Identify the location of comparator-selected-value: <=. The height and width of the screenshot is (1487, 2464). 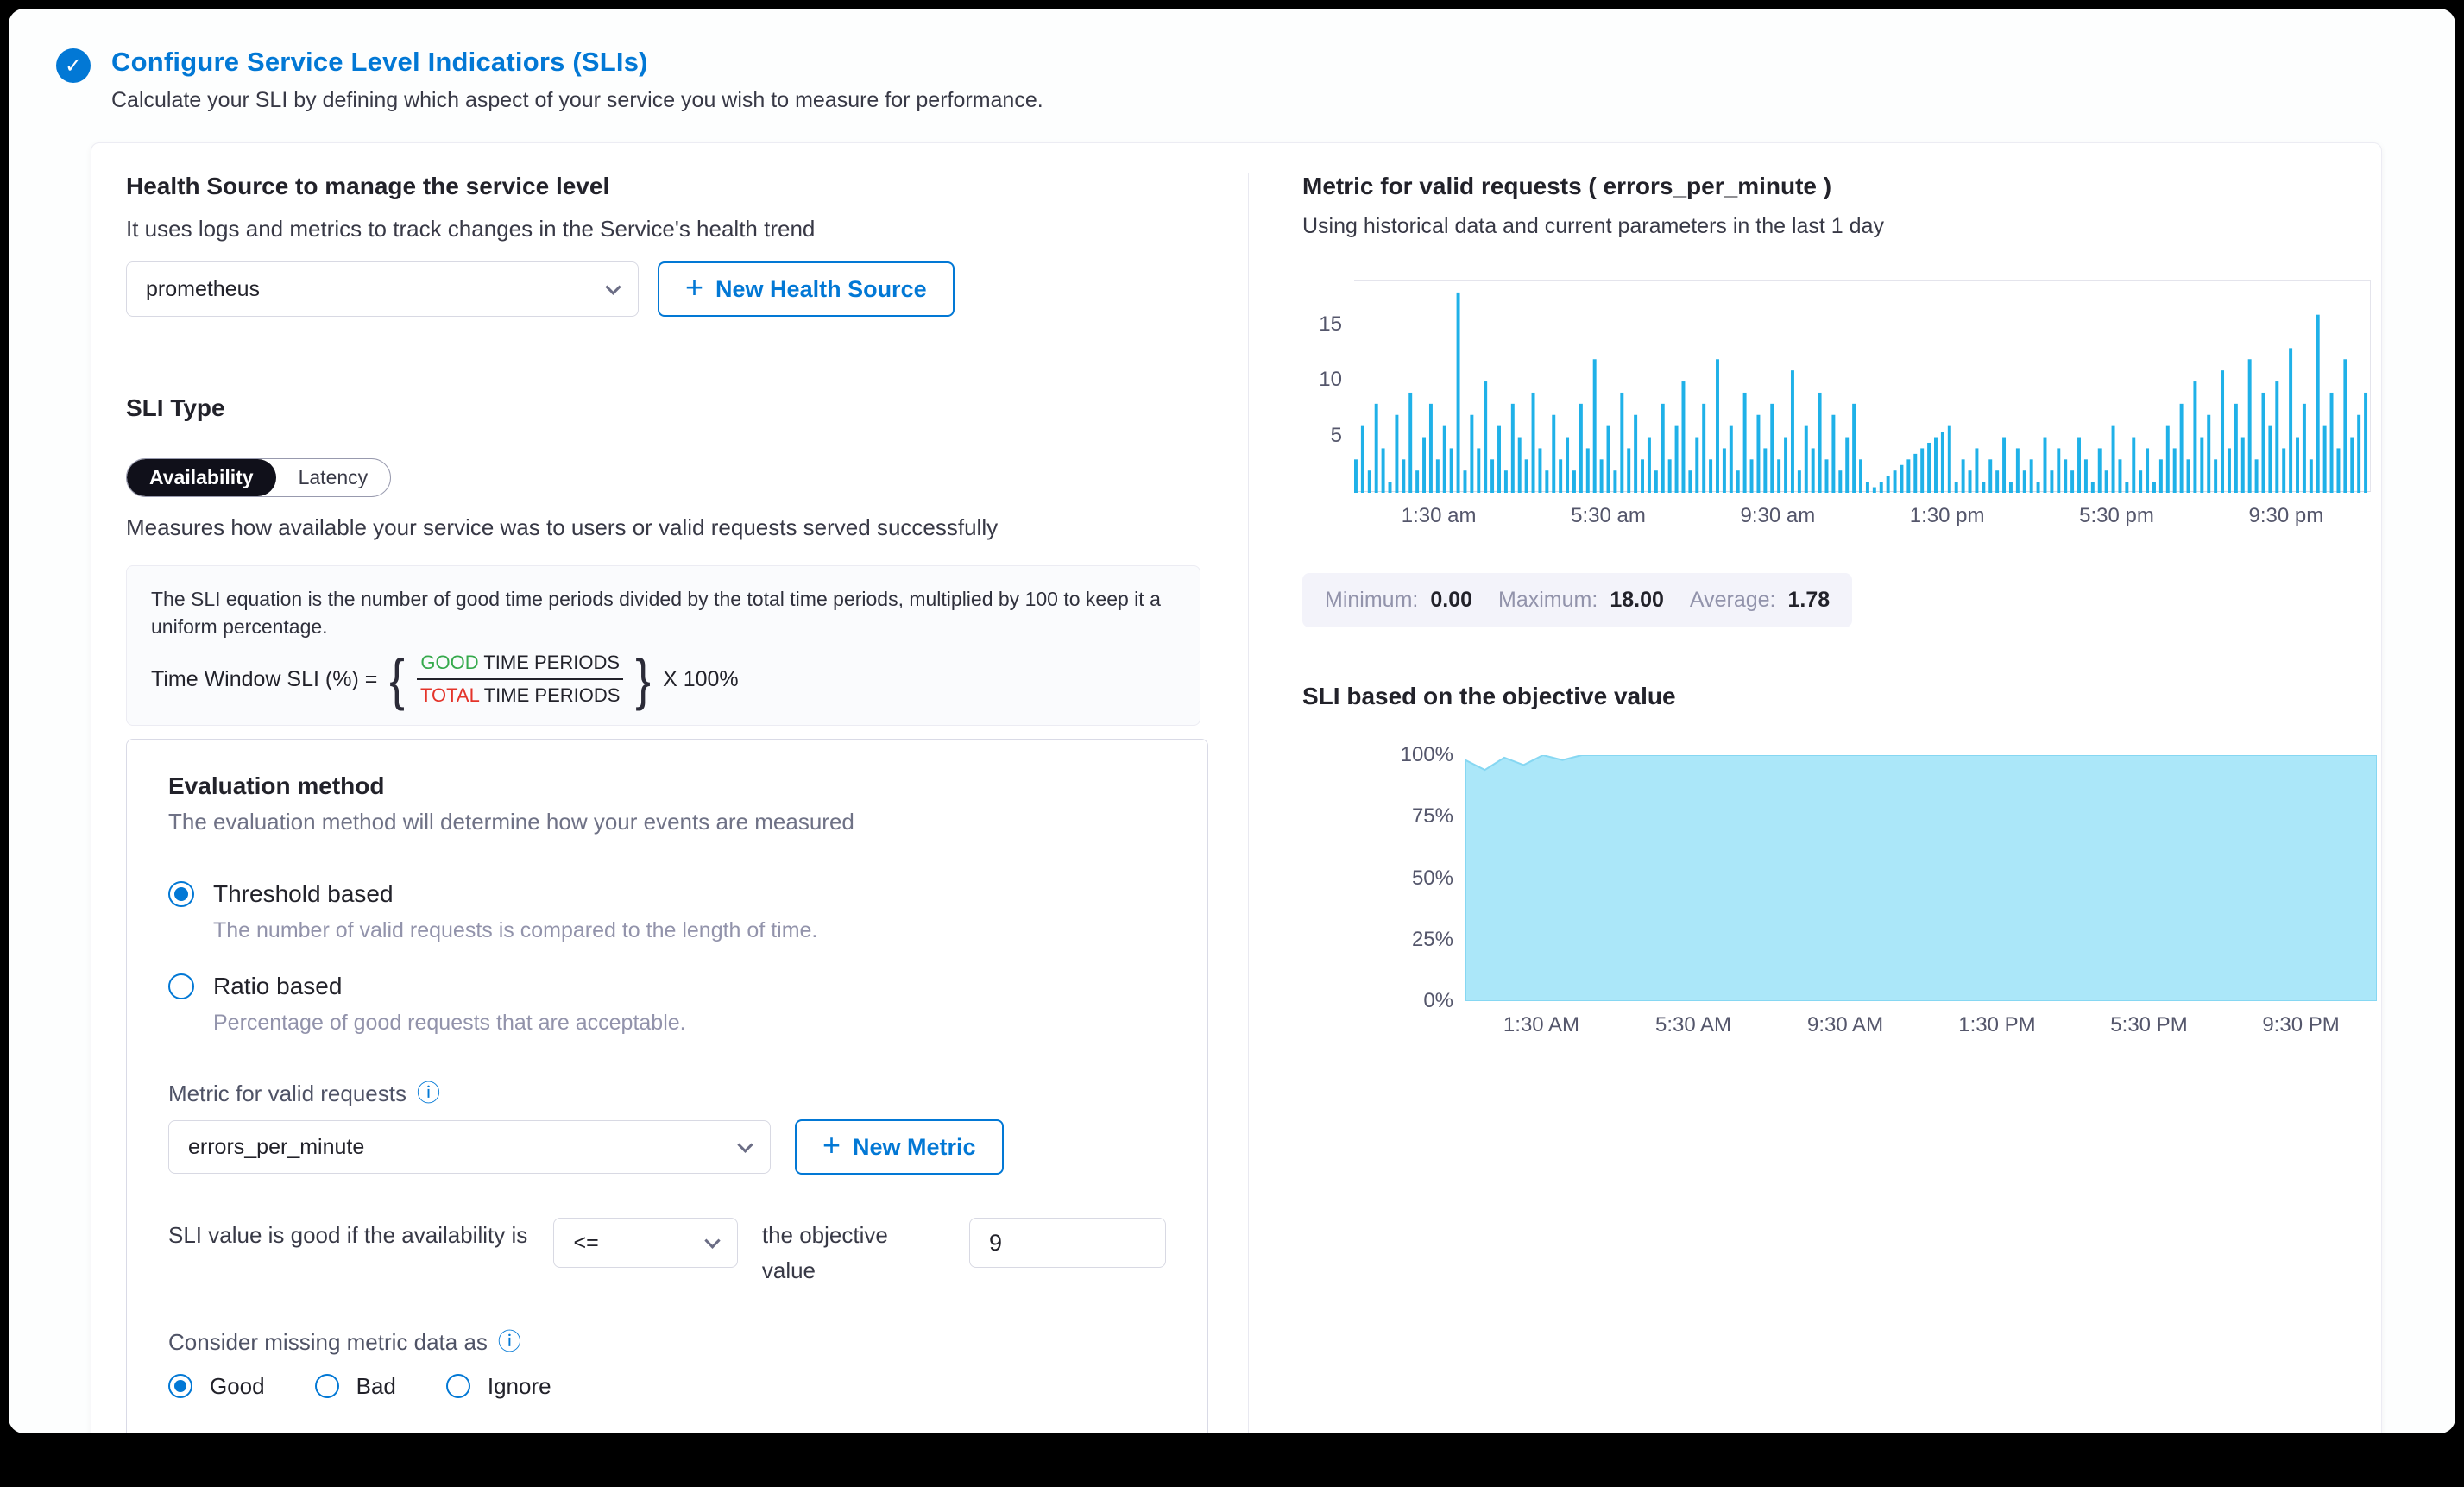
(586, 1242).